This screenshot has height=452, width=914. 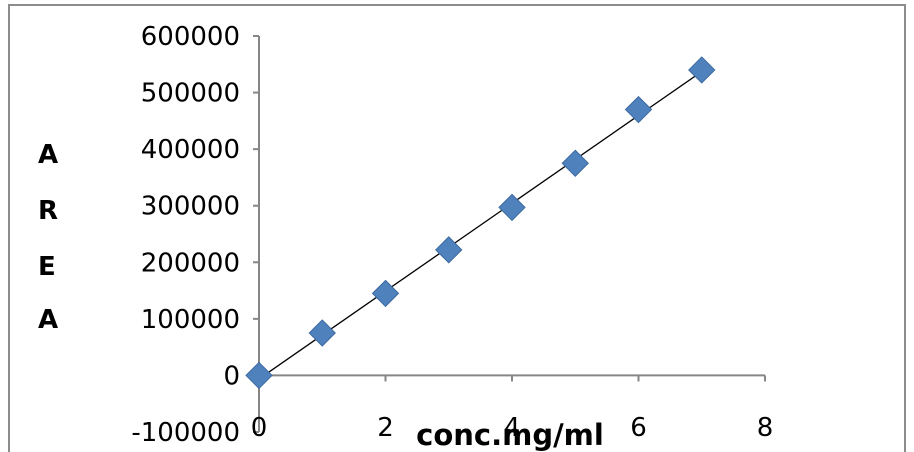 What do you see at coordinates (48, 155) in the screenshot?
I see `y-axis-title-letter-1: A` at bounding box center [48, 155].